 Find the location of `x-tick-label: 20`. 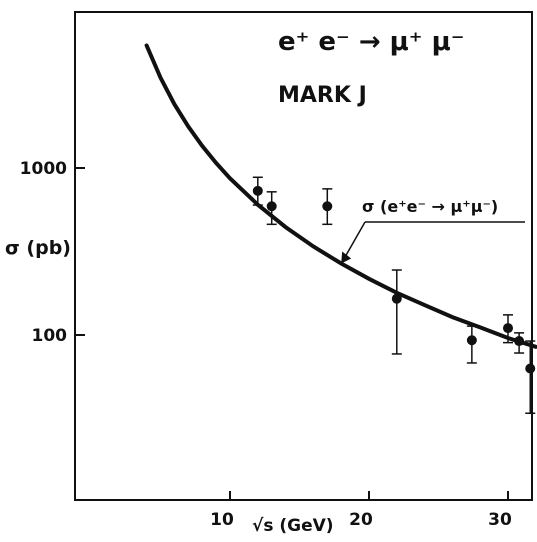

x-tick-label: 20 is located at coordinates (361, 520).